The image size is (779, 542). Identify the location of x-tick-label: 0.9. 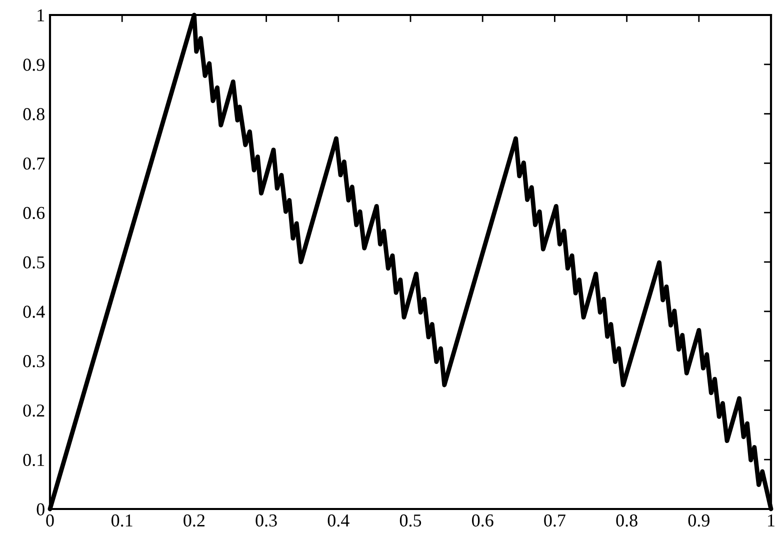
(699, 520).